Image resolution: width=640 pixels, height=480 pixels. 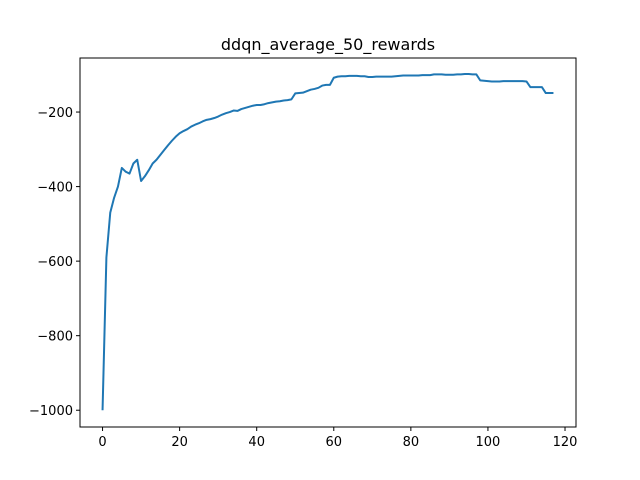 I want to click on y-tick-label: −1000, so click(x=51, y=411).